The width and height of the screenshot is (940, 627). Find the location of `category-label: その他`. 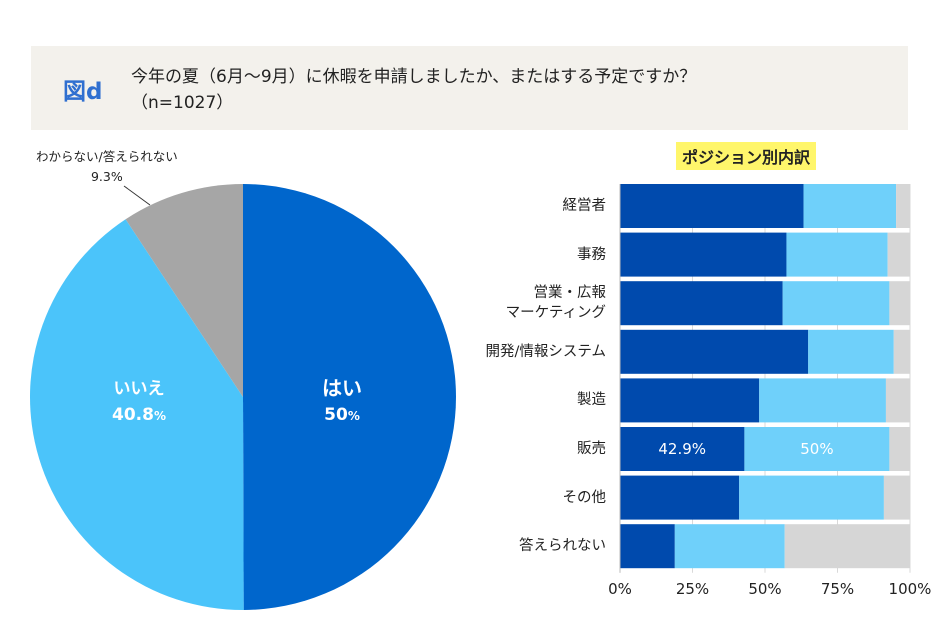

category-label: その他 is located at coordinates (584, 497).